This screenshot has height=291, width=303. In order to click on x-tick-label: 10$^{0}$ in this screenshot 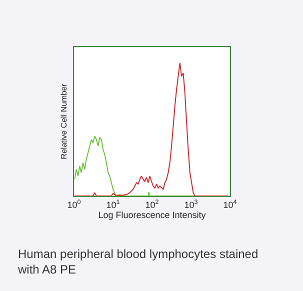, I will do `click(74, 204)`.